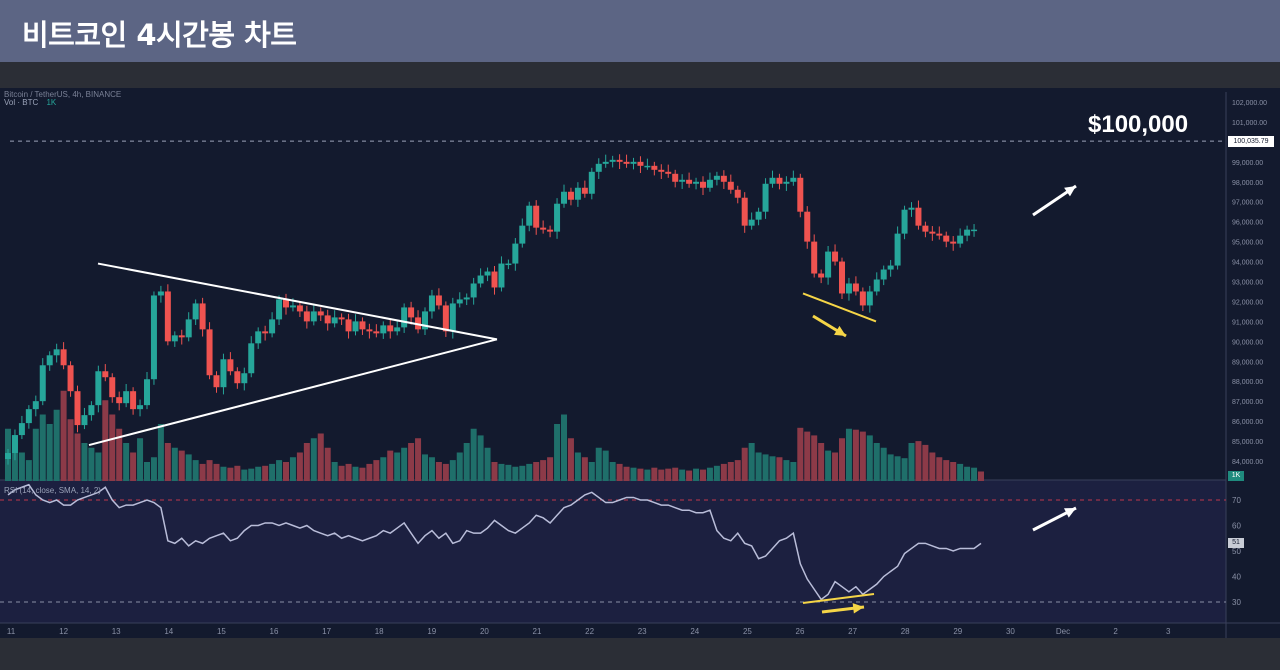 The width and height of the screenshot is (1280, 670). Describe the element at coordinates (957, 631) in the screenshot. I see `time-tick-label: 29` at that location.